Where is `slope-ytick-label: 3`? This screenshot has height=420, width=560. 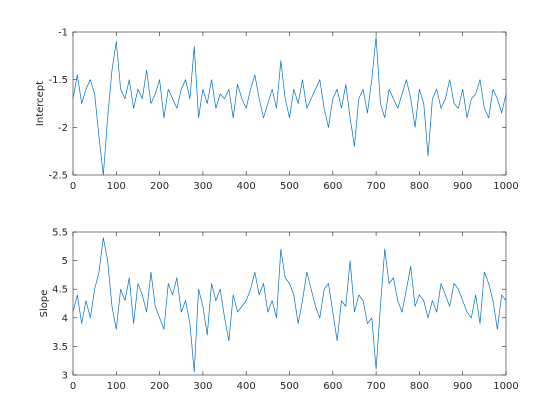 slope-ytick-label: 3 is located at coordinates (65, 376).